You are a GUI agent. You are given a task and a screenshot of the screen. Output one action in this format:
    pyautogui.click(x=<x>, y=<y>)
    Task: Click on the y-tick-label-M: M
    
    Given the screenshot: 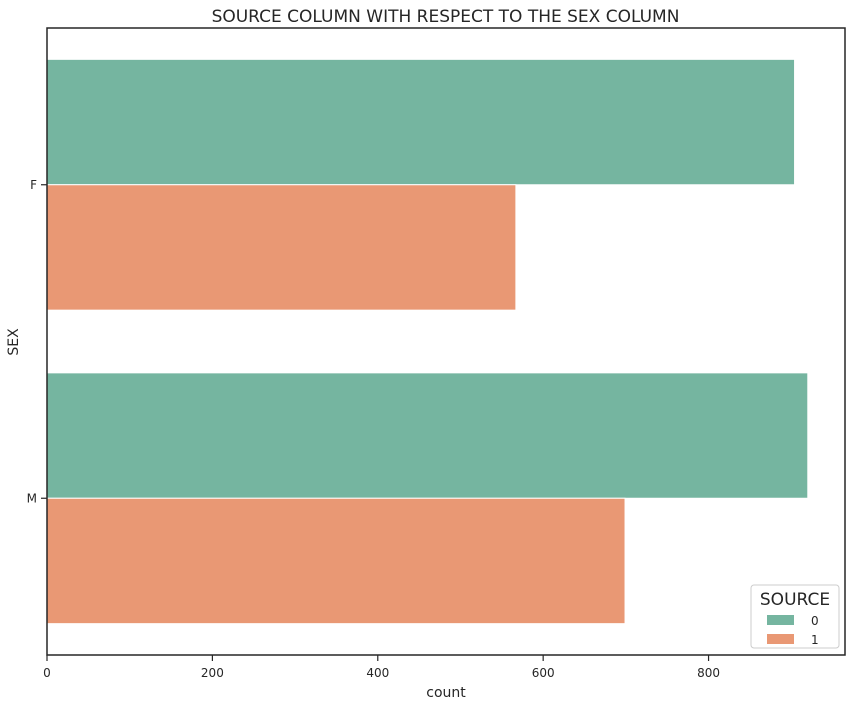 What is the action you would take?
    pyautogui.click(x=32, y=498)
    